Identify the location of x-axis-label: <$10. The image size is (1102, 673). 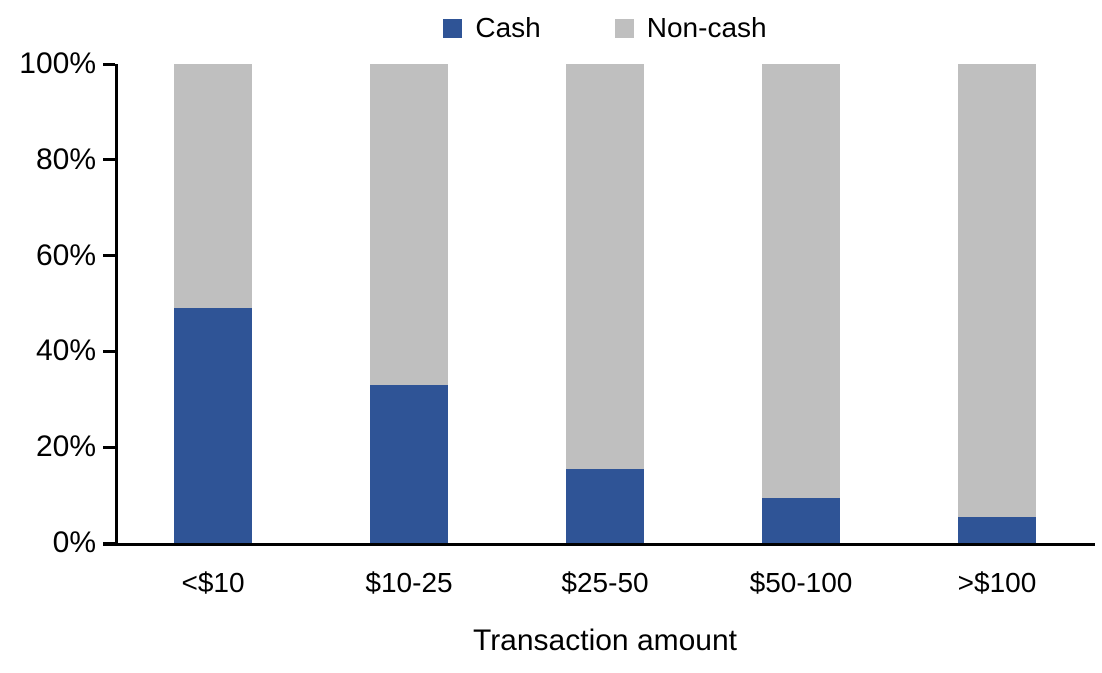
(213, 582).